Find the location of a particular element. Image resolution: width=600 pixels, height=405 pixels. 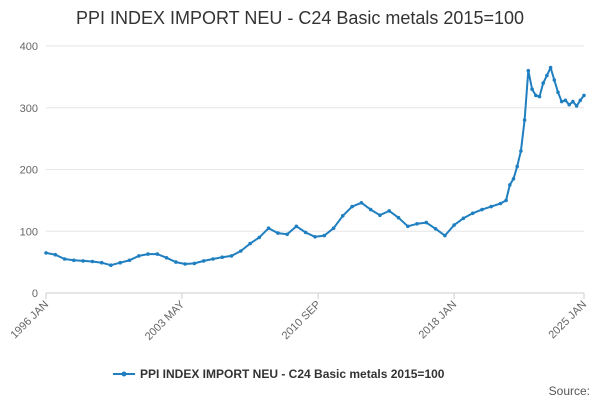

y-tick-label: 200 is located at coordinates (29, 171).